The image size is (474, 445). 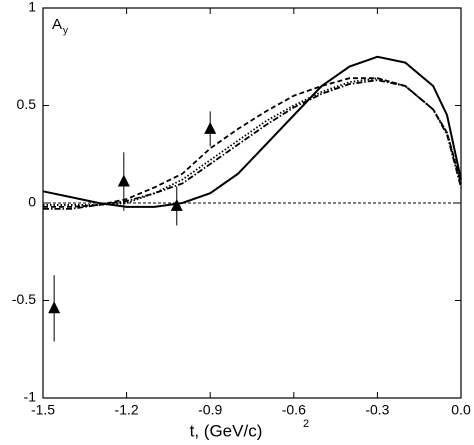 I want to click on x-axis-label-superscript: 2, so click(x=306, y=424).